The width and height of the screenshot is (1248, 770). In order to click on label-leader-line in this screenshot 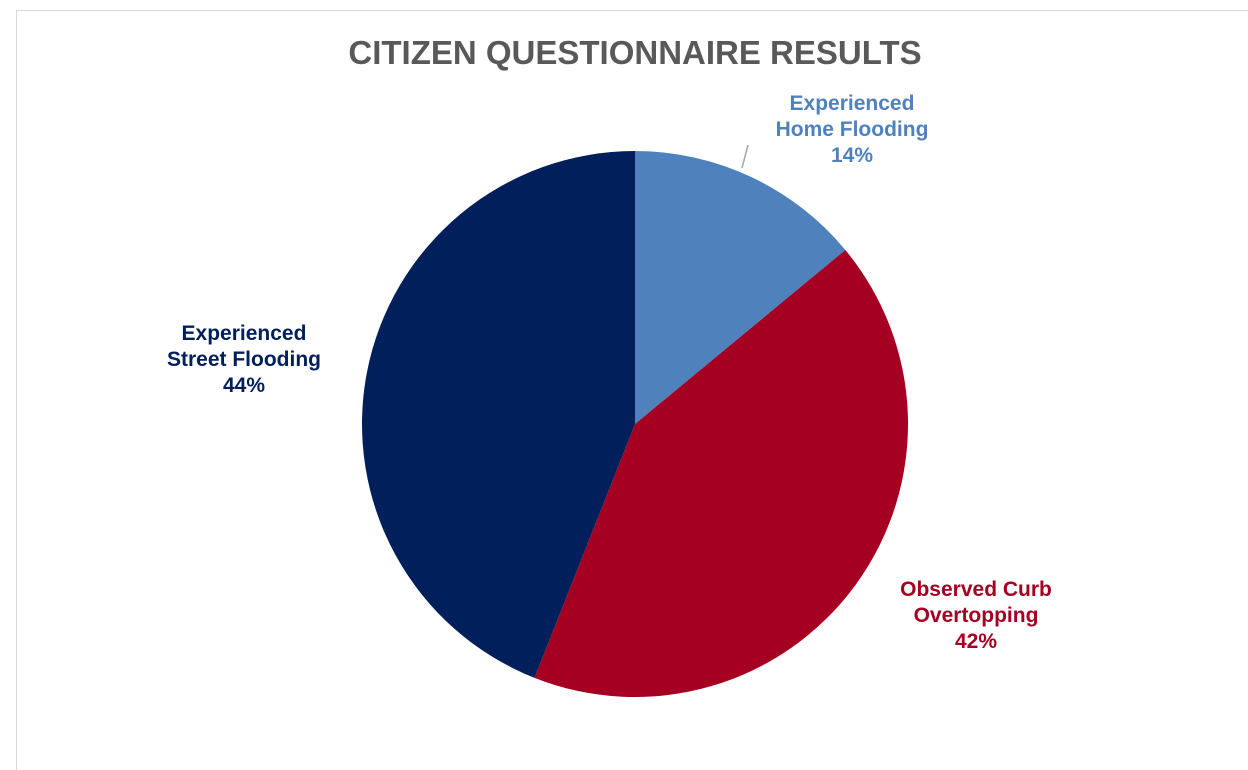, I will do `click(745, 156)`.